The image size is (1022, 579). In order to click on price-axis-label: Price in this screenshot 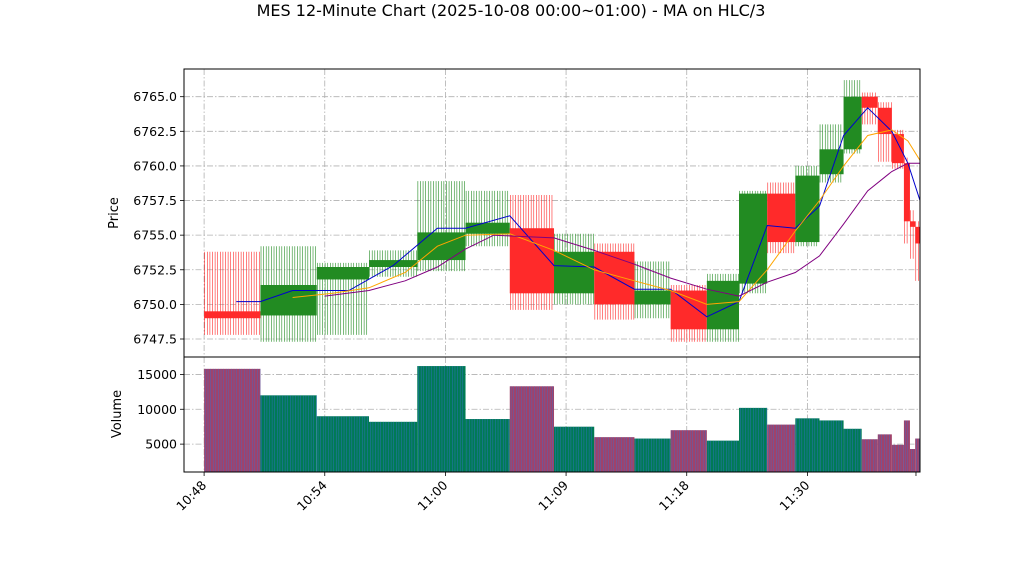, I will do `click(114, 213)`.